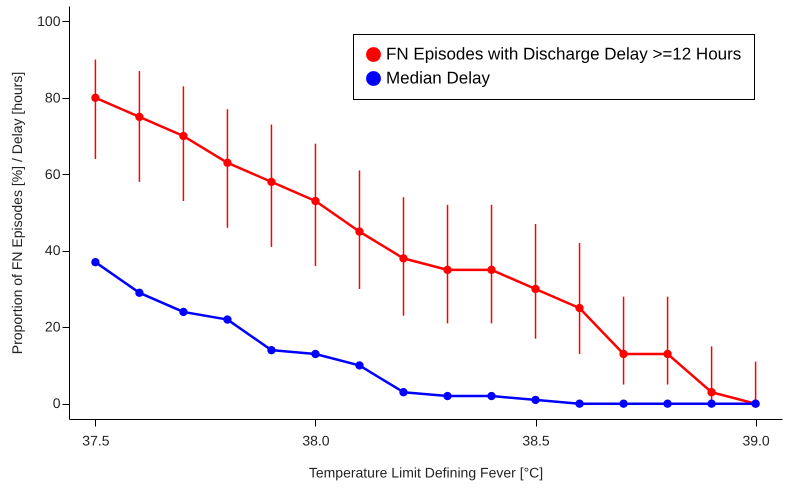 This screenshot has height=488, width=798. I want to click on x-axis-title: Temperature Limit Defining Fever [°C], so click(426, 472).